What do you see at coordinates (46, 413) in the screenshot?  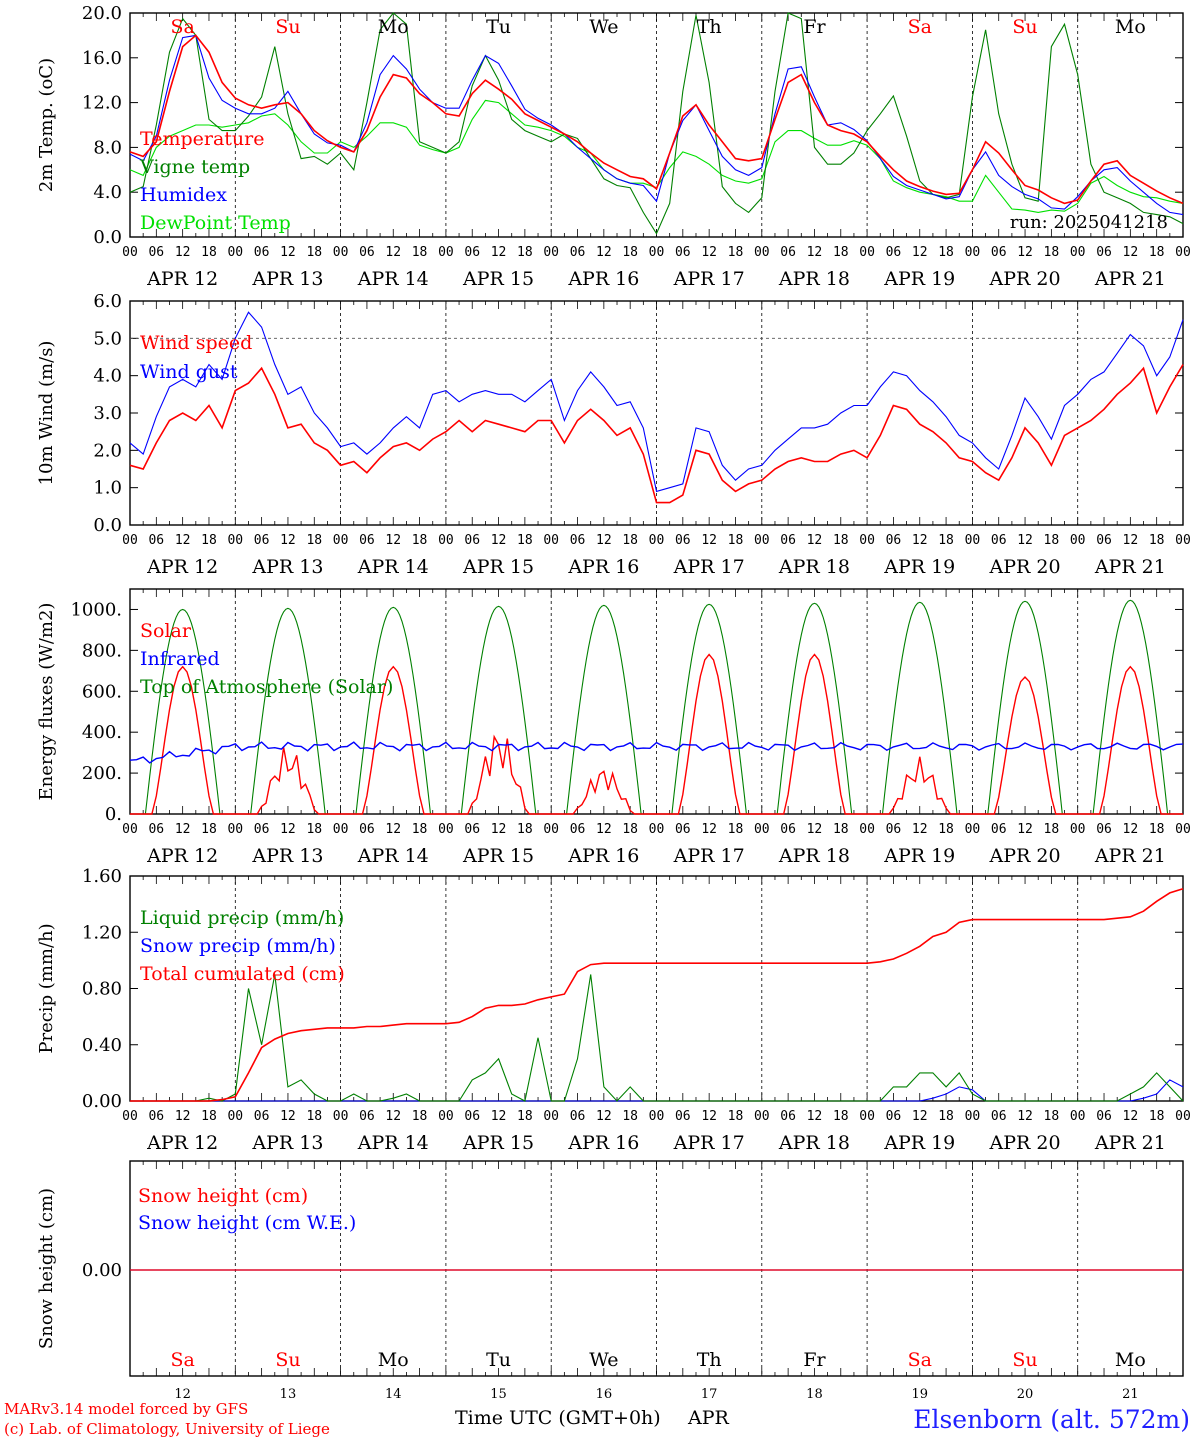 I see `y-axis-label: 10m Wind (m/s)` at bounding box center [46, 413].